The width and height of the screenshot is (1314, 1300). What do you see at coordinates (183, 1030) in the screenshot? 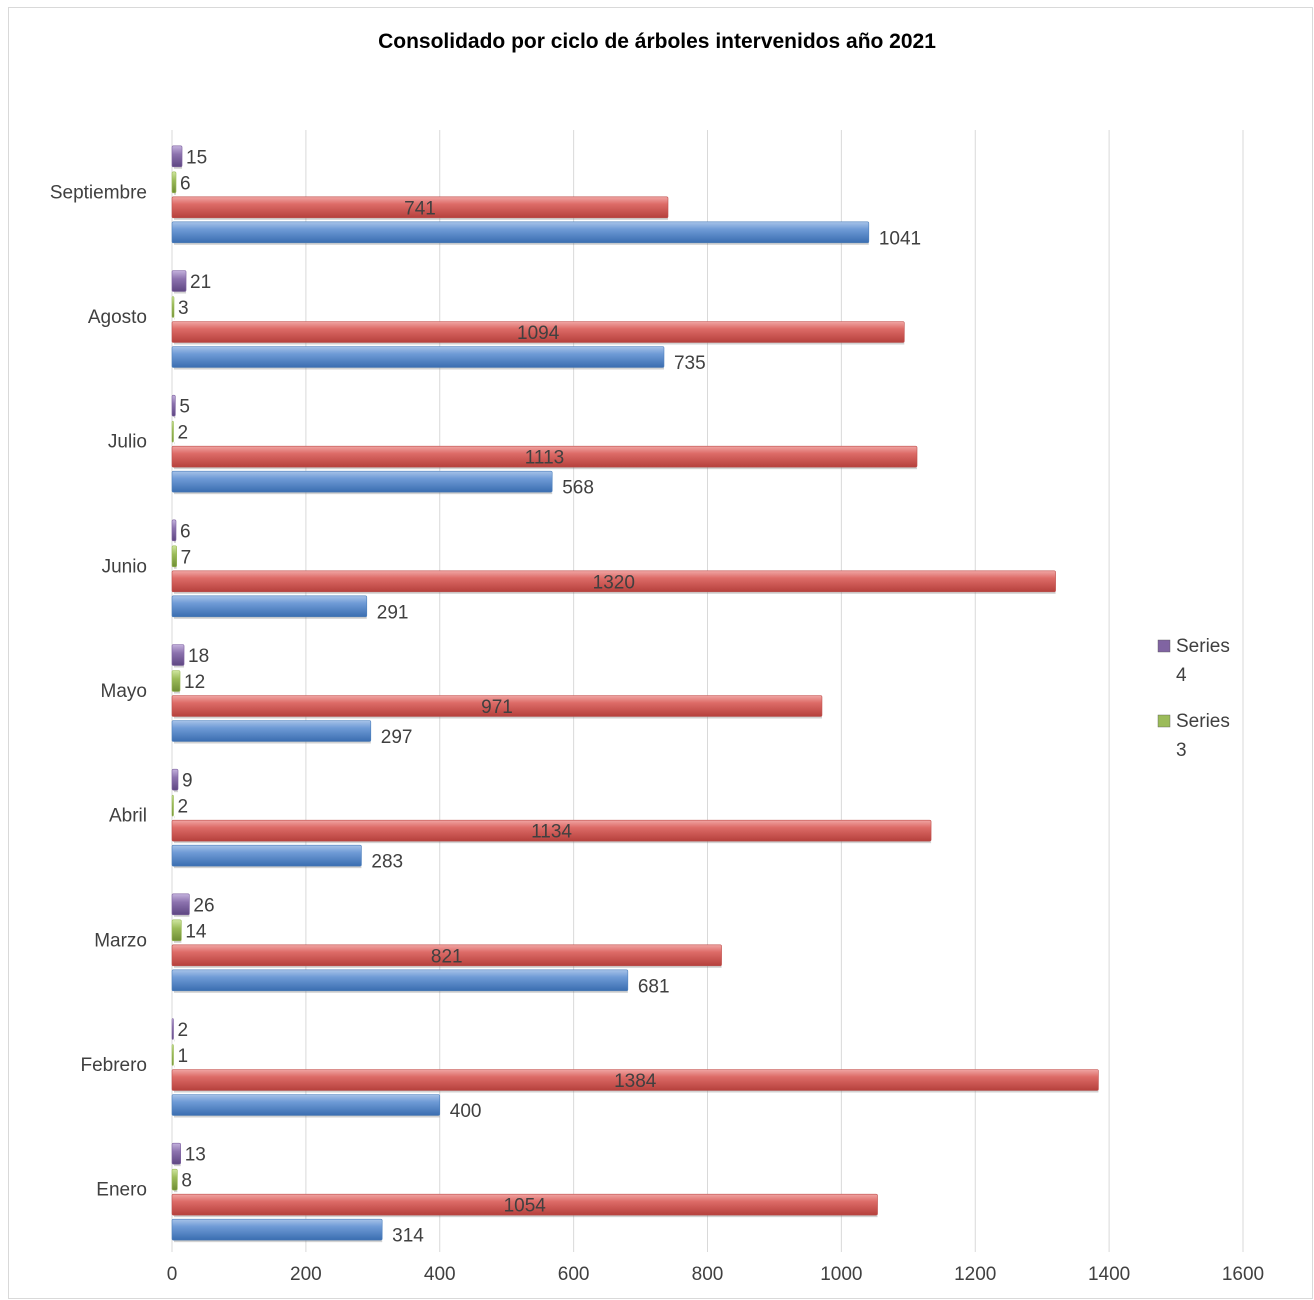
I see `data-label-s4: 2` at bounding box center [183, 1030].